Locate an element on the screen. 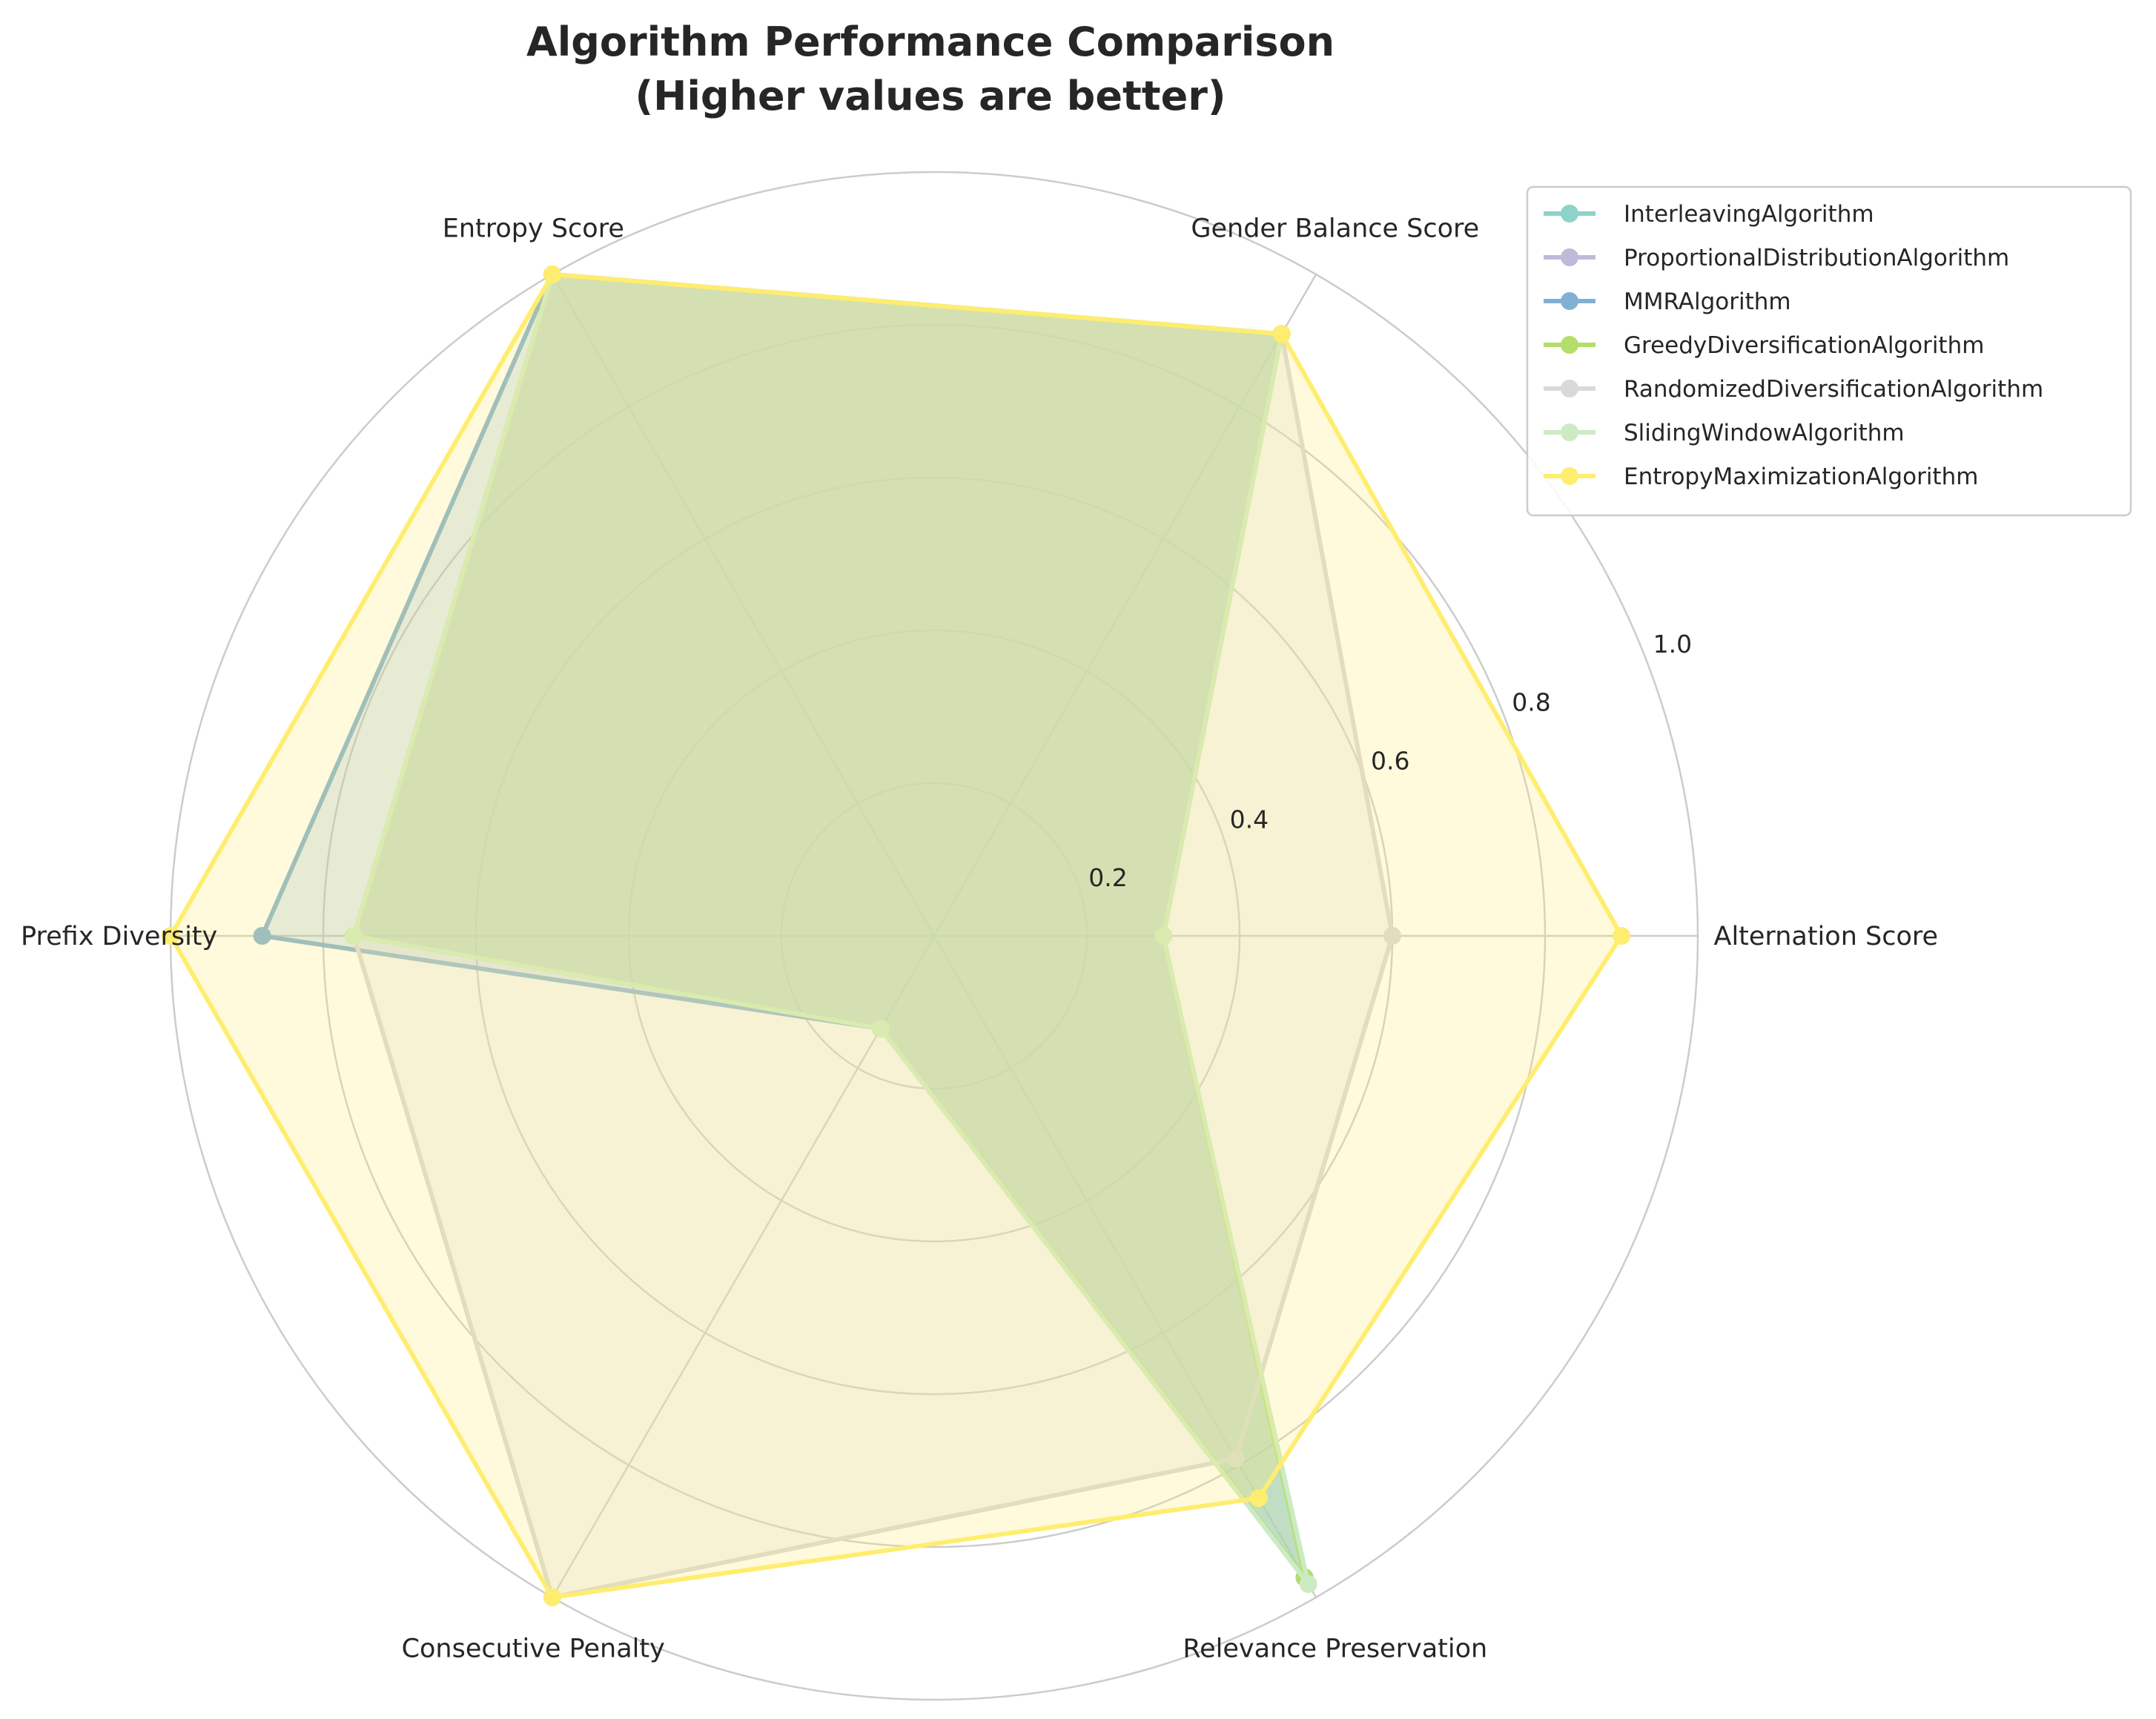 The height and width of the screenshot is (1719, 2156). legend-item: EntropyMaximizationAlgorithm is located at coordinates (1761, 476).